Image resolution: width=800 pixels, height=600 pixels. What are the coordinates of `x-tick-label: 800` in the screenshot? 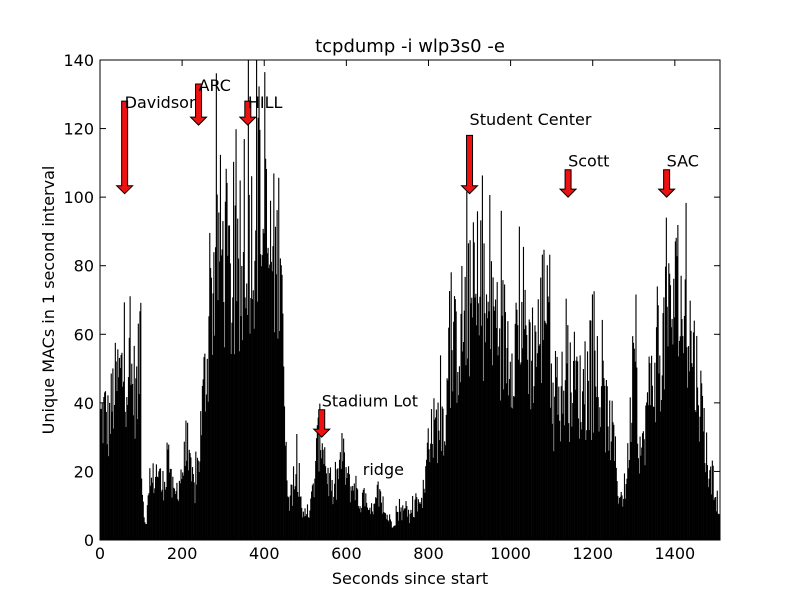 It's located at (428, 553).